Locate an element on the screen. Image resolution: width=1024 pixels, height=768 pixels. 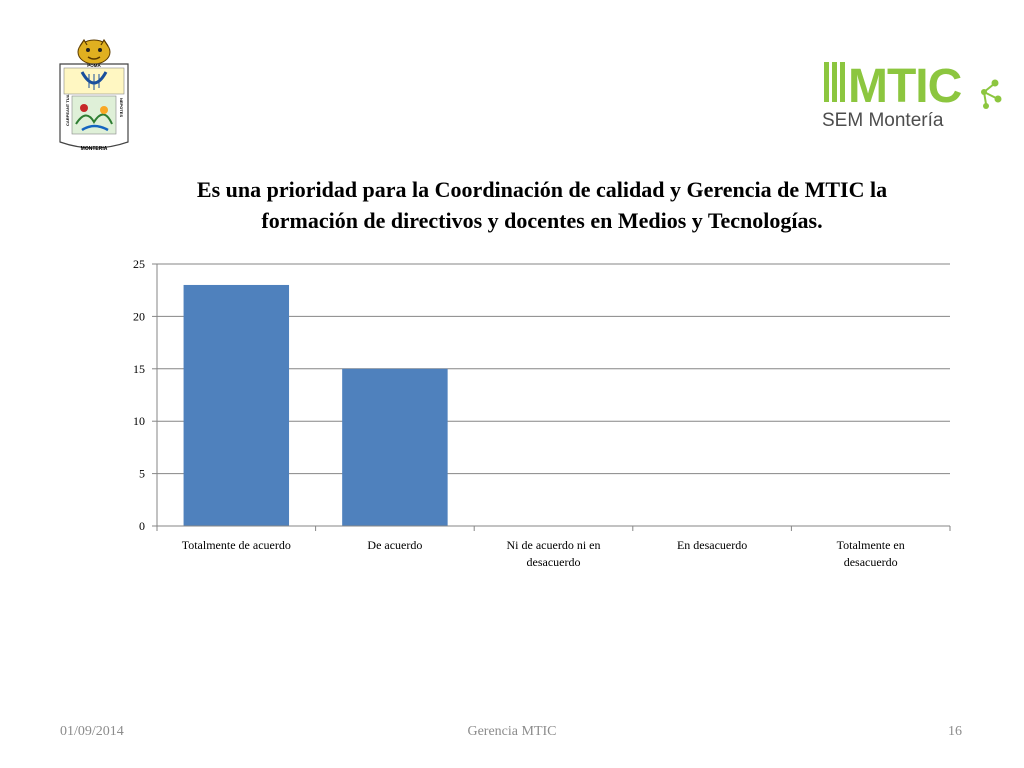
slide-number: 16 is located at coordinates (955, 731).